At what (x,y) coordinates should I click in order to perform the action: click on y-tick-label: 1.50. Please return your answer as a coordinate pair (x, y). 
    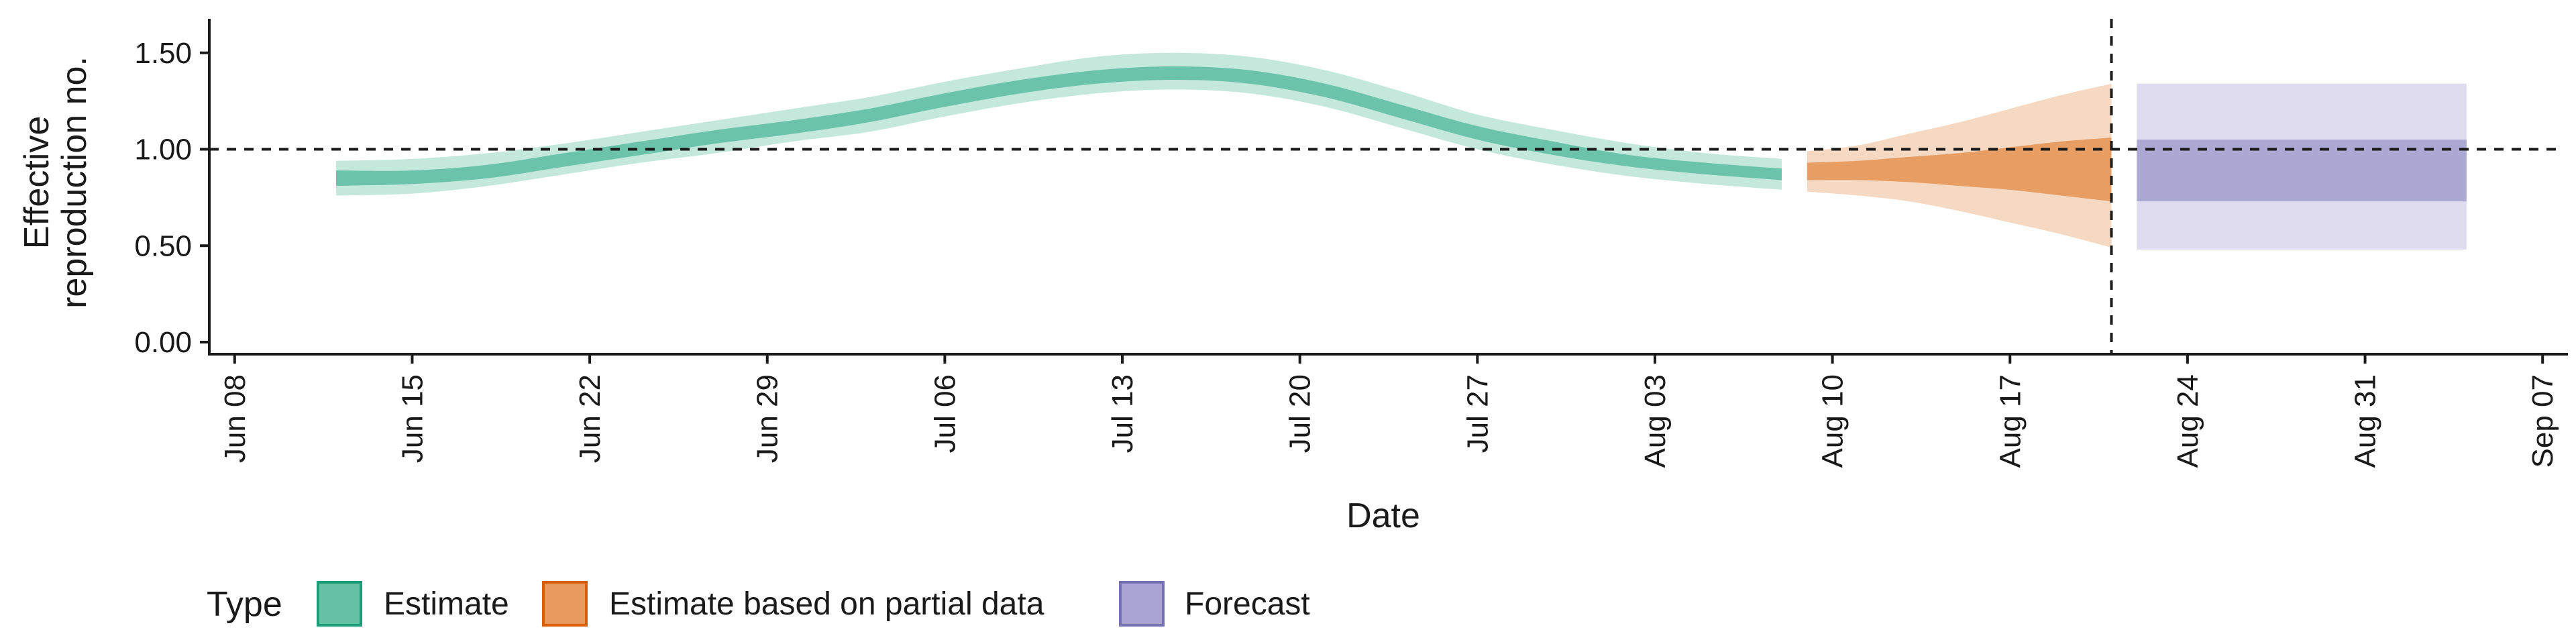
    Looking at the image, I should click on (163, 53).